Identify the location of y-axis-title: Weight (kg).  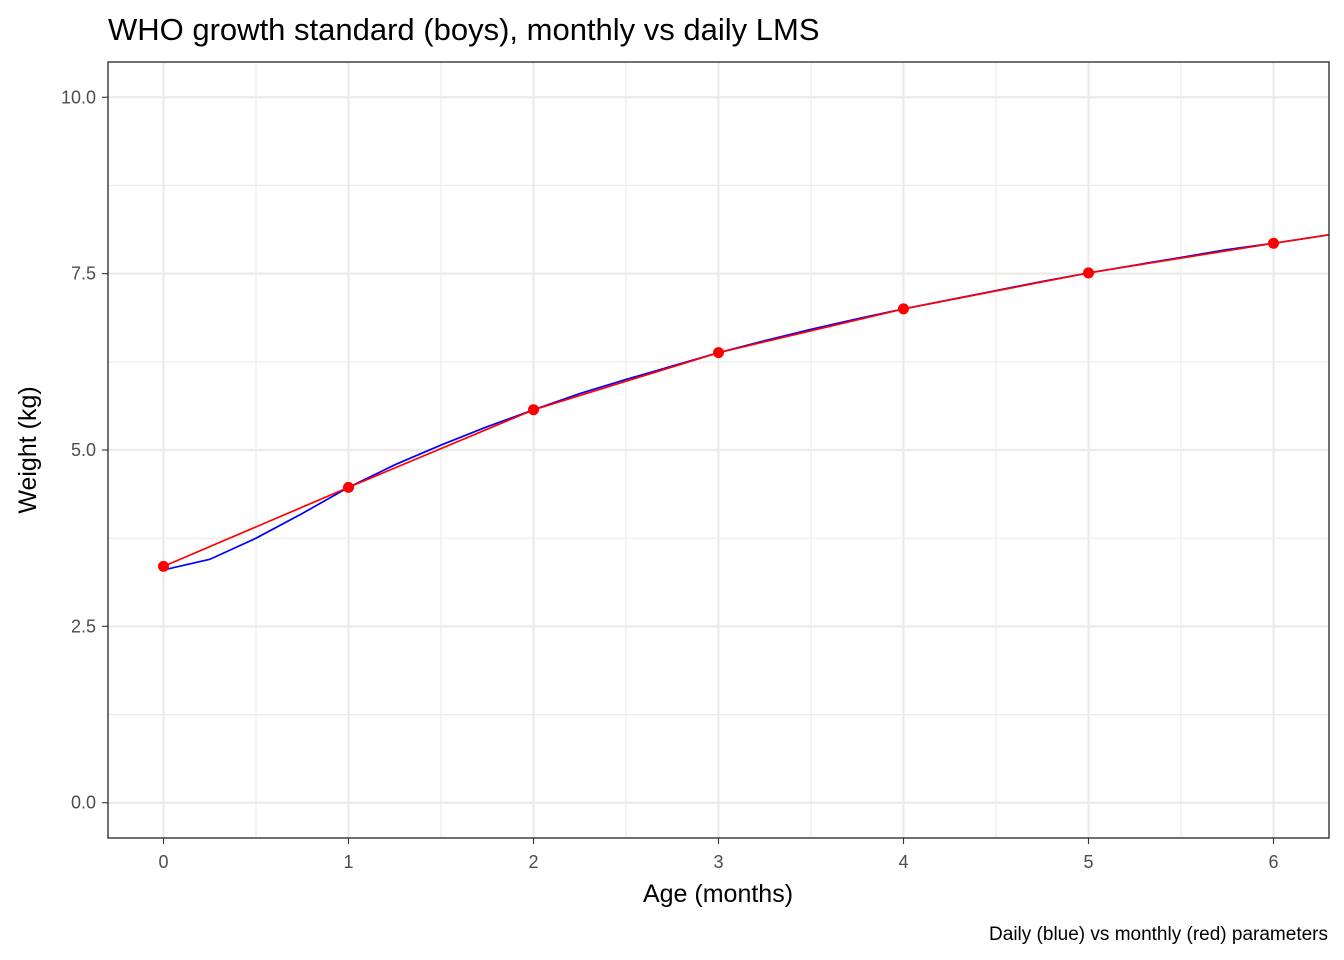
(28, 449).